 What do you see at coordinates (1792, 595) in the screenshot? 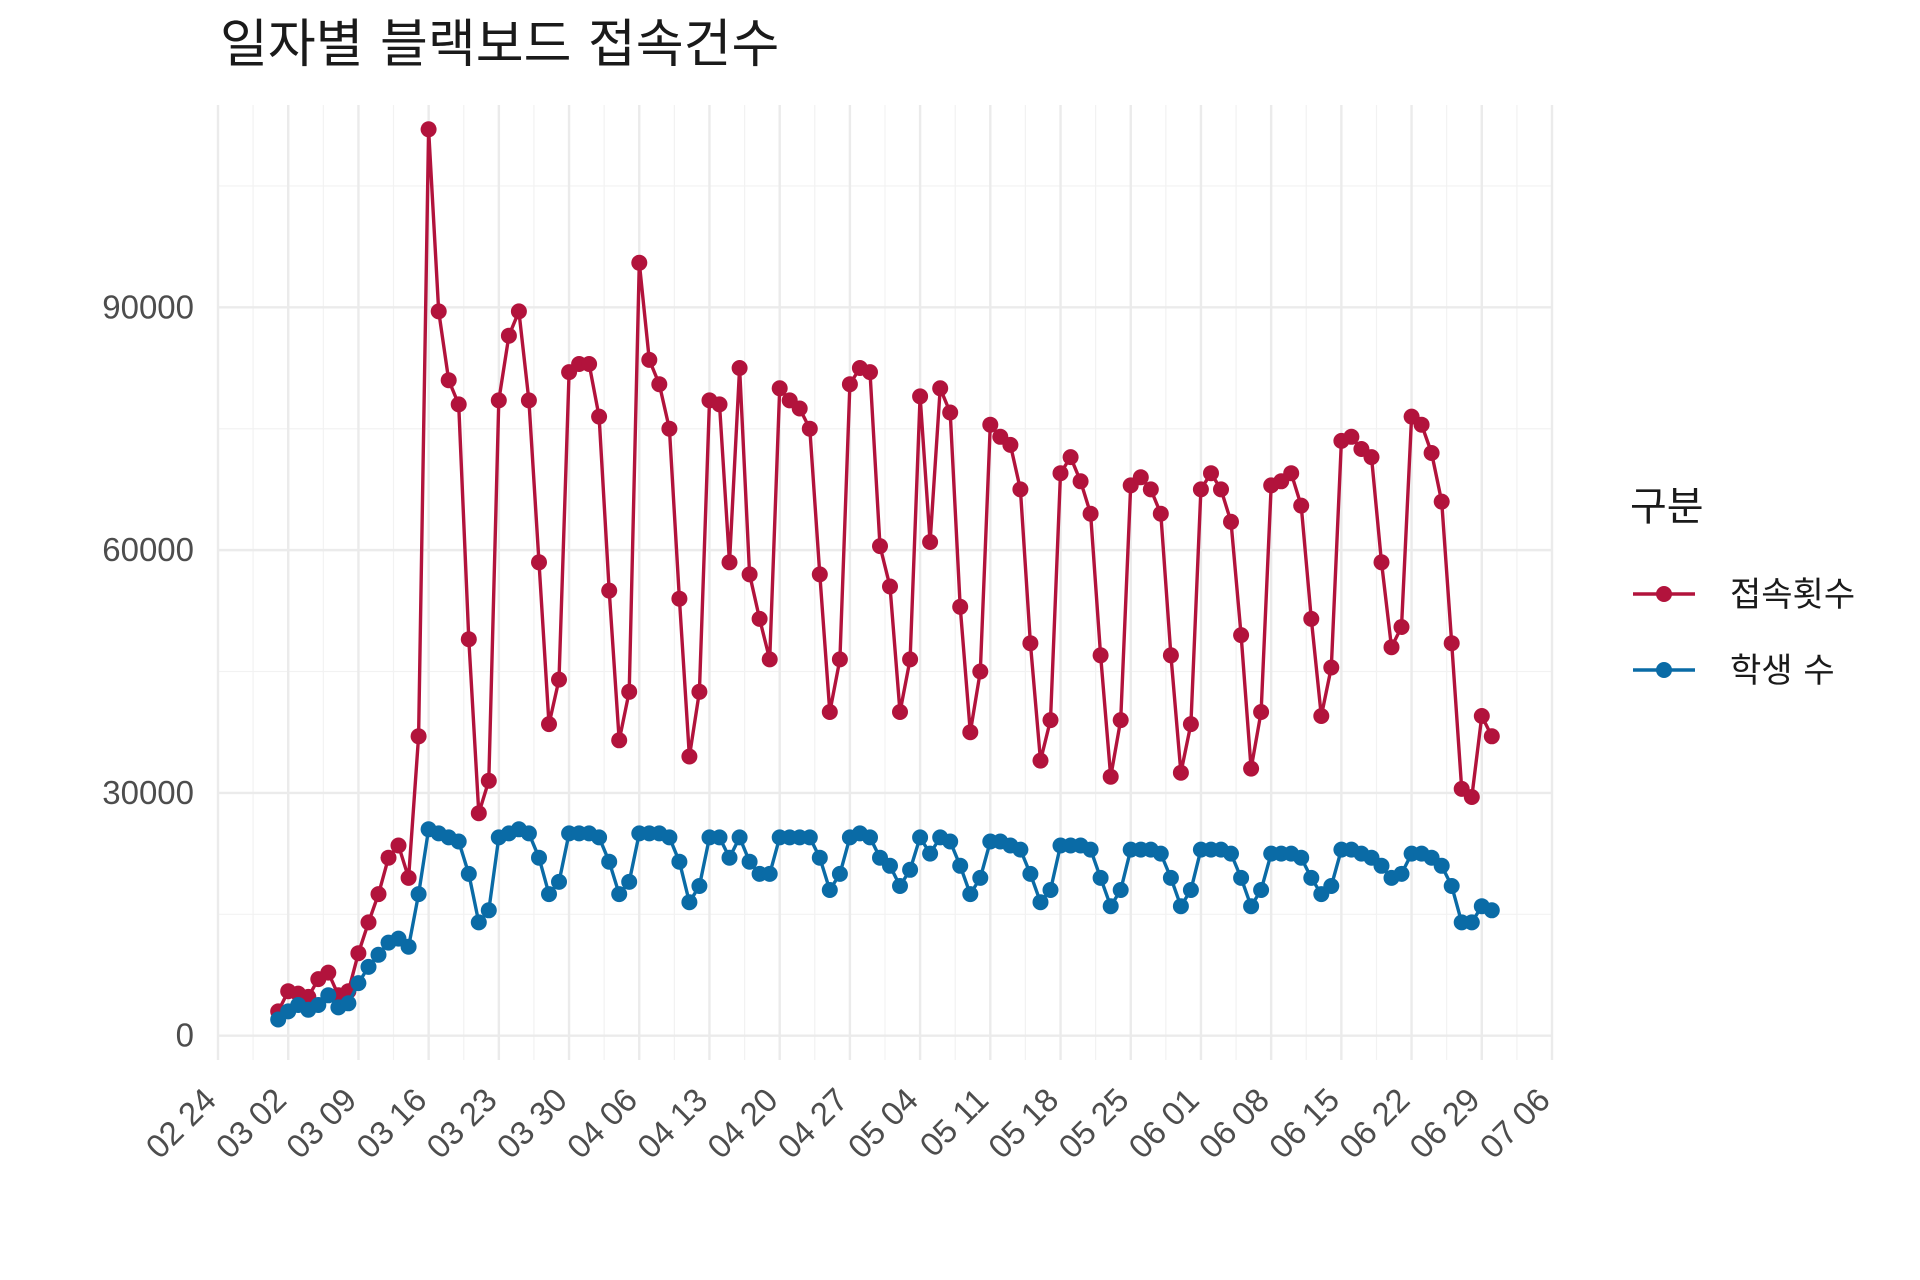
I see `legend-label-connections: 접속횟수` at bounding box center [1792, 595].